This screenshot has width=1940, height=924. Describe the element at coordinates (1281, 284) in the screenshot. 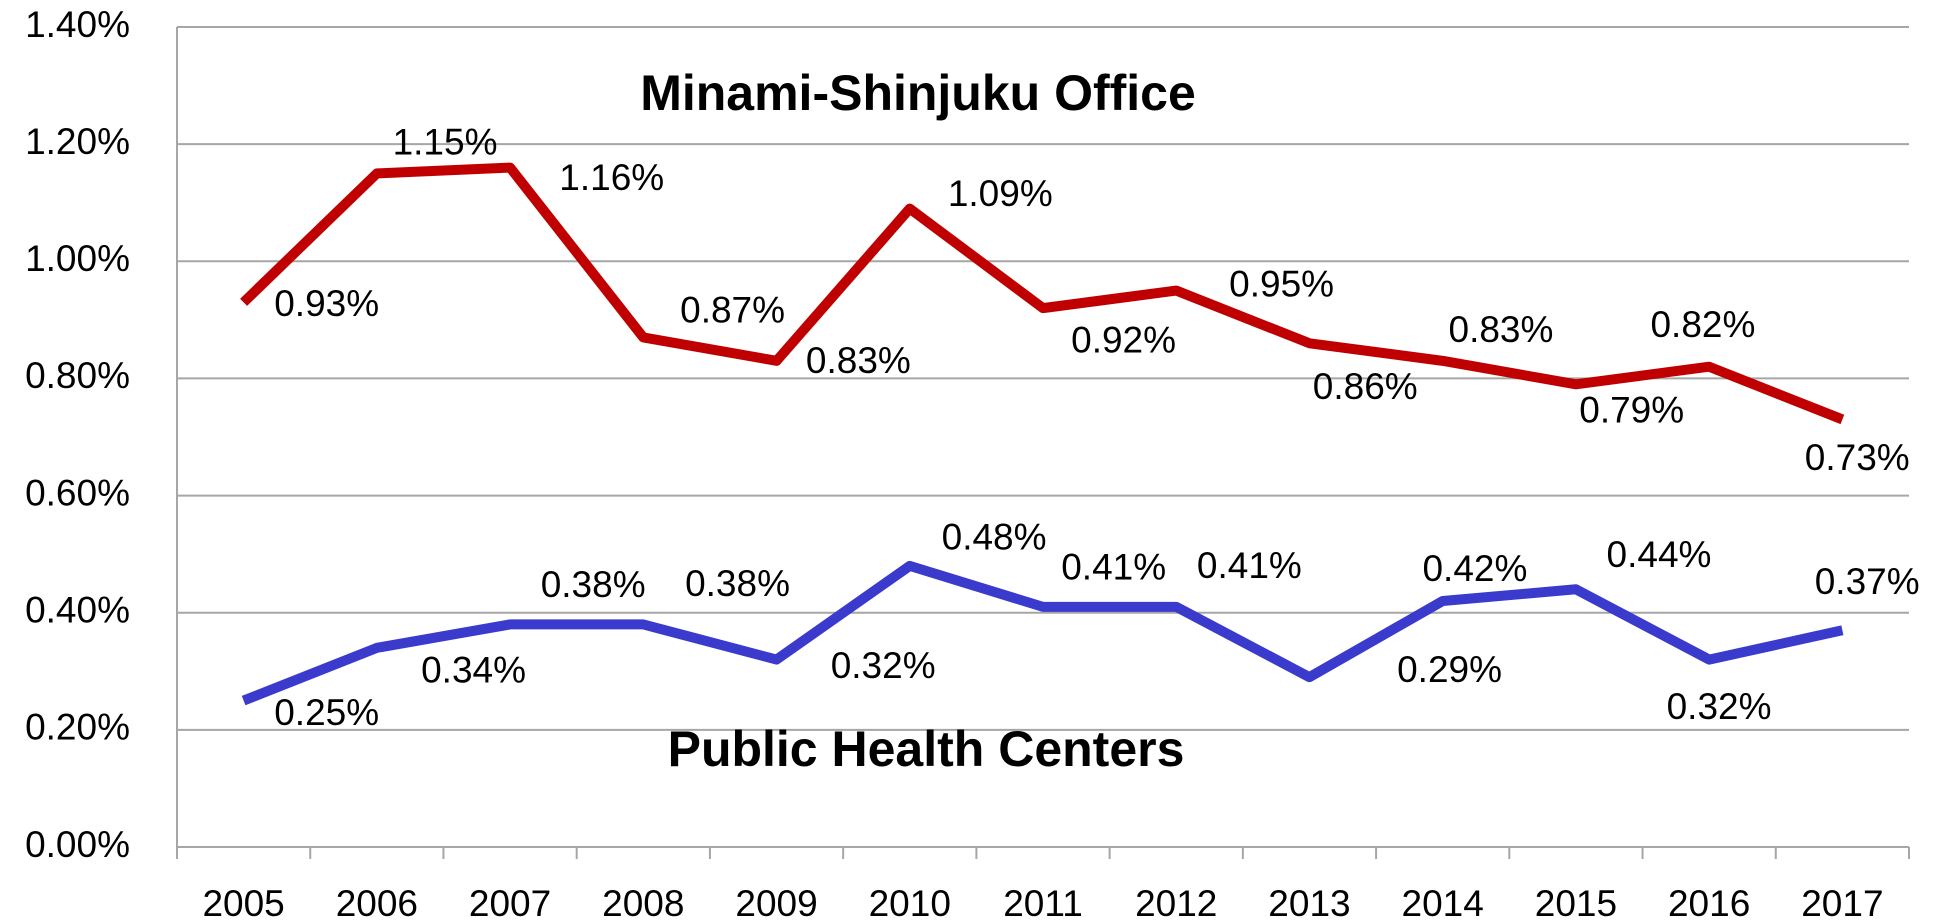

I see `data-label: 0.95%` at that location.